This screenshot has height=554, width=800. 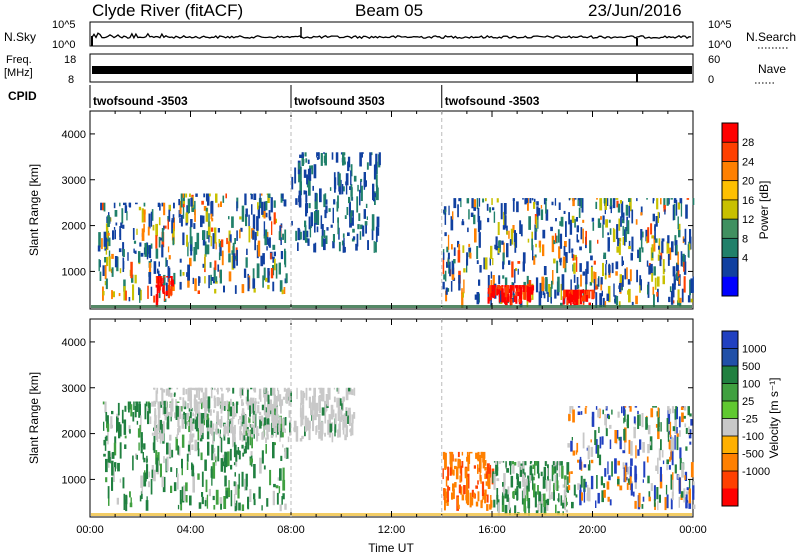 What do you see at coordinates (730, 427) in the screenshot?
I see `colorbar-swatch` at bounding box center [730, 427].